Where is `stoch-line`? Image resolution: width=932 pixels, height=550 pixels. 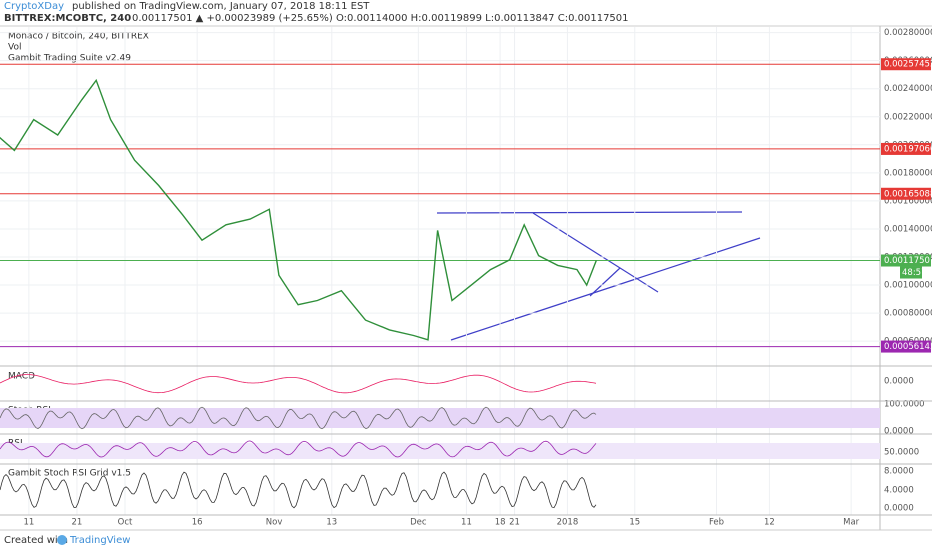 stoch-line is located at coordinates (298, 418).